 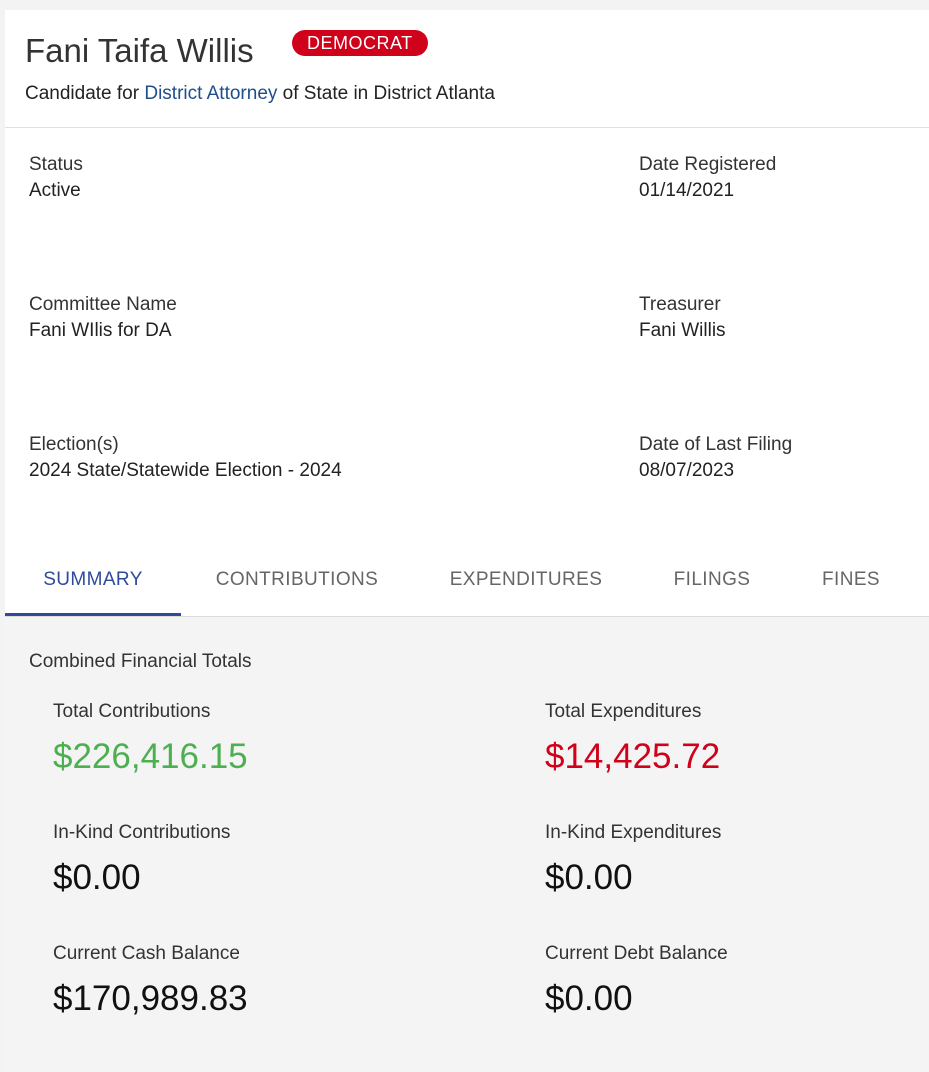 What do you see at coordinates (682, 330) in the screenshot?
I see `treasurer-value: Fani Willis` at bounding box center [682, 330].